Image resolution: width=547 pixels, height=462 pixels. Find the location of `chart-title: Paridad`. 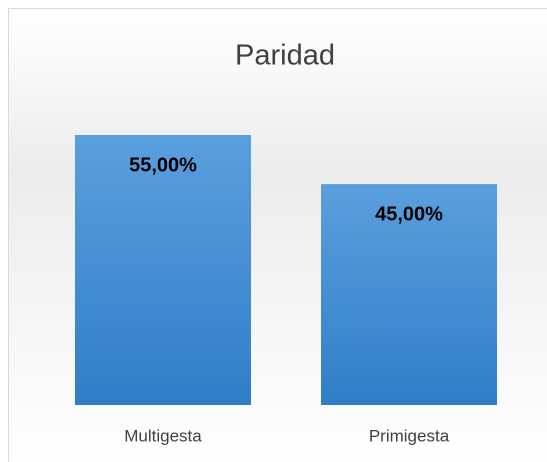

chart-title: Paridad is located at coordinates (285, 56).